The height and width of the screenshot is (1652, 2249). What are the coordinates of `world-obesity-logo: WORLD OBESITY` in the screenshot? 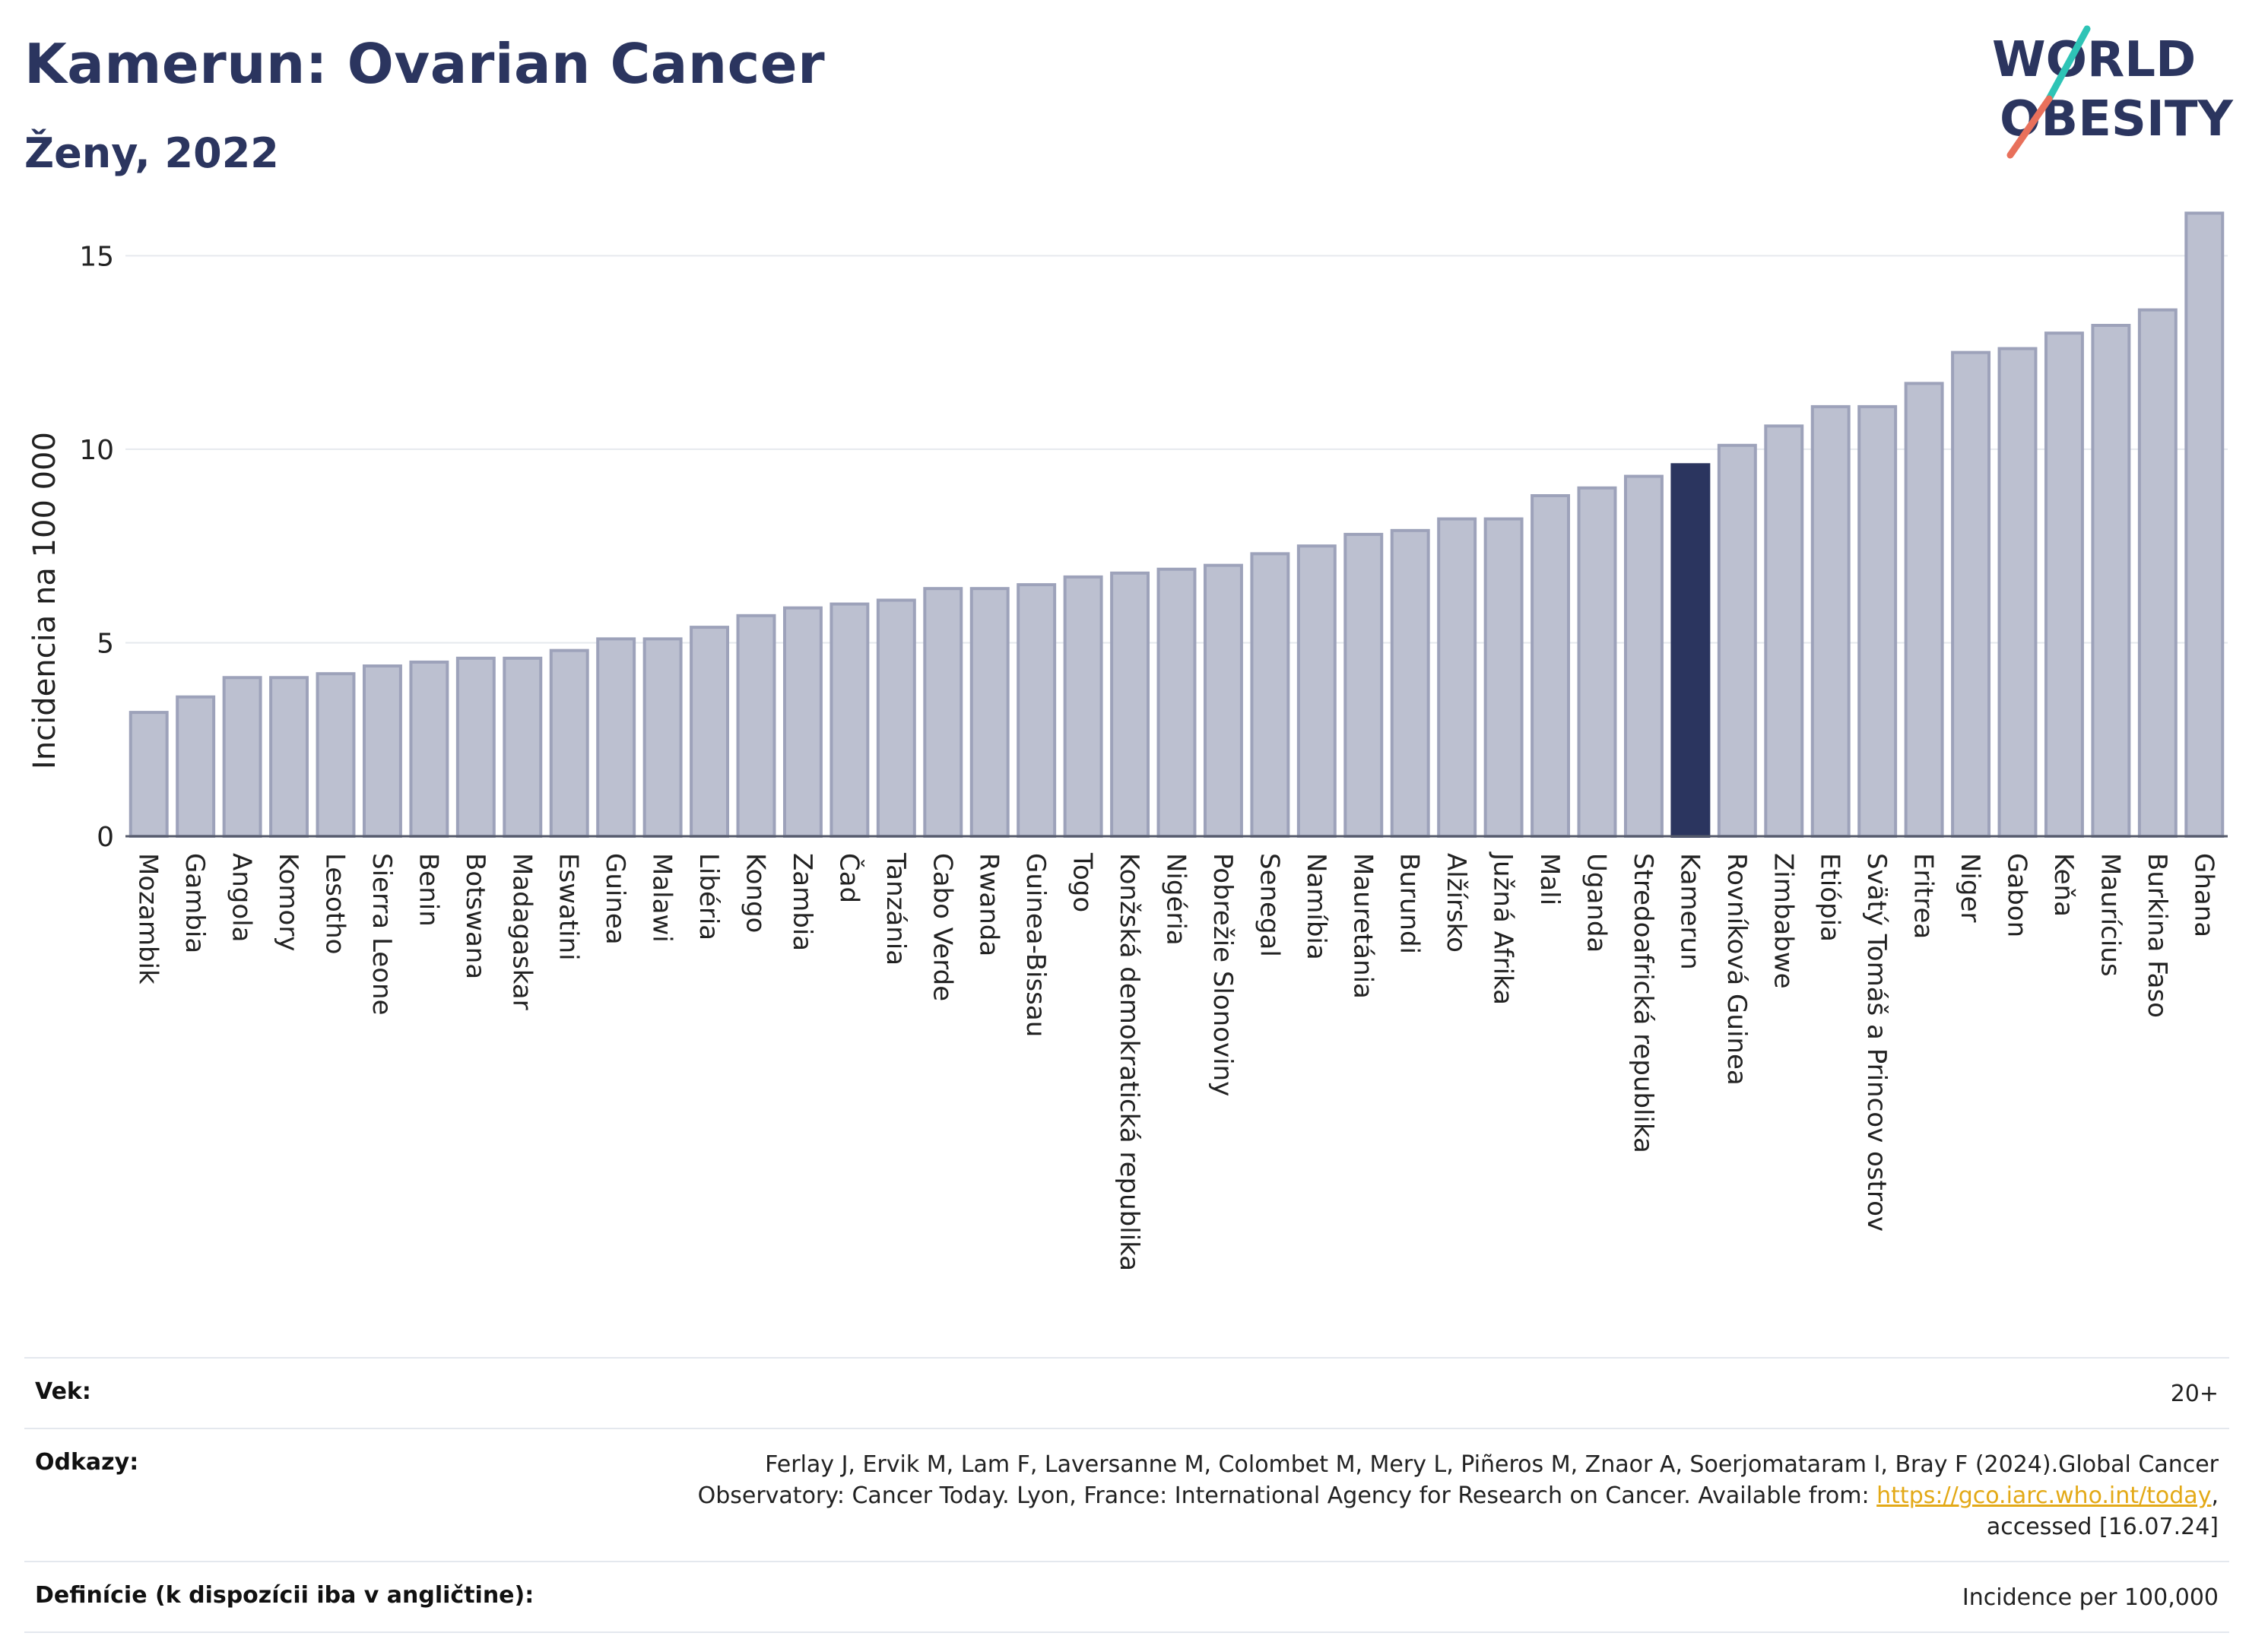 It's located at (2112, 92).